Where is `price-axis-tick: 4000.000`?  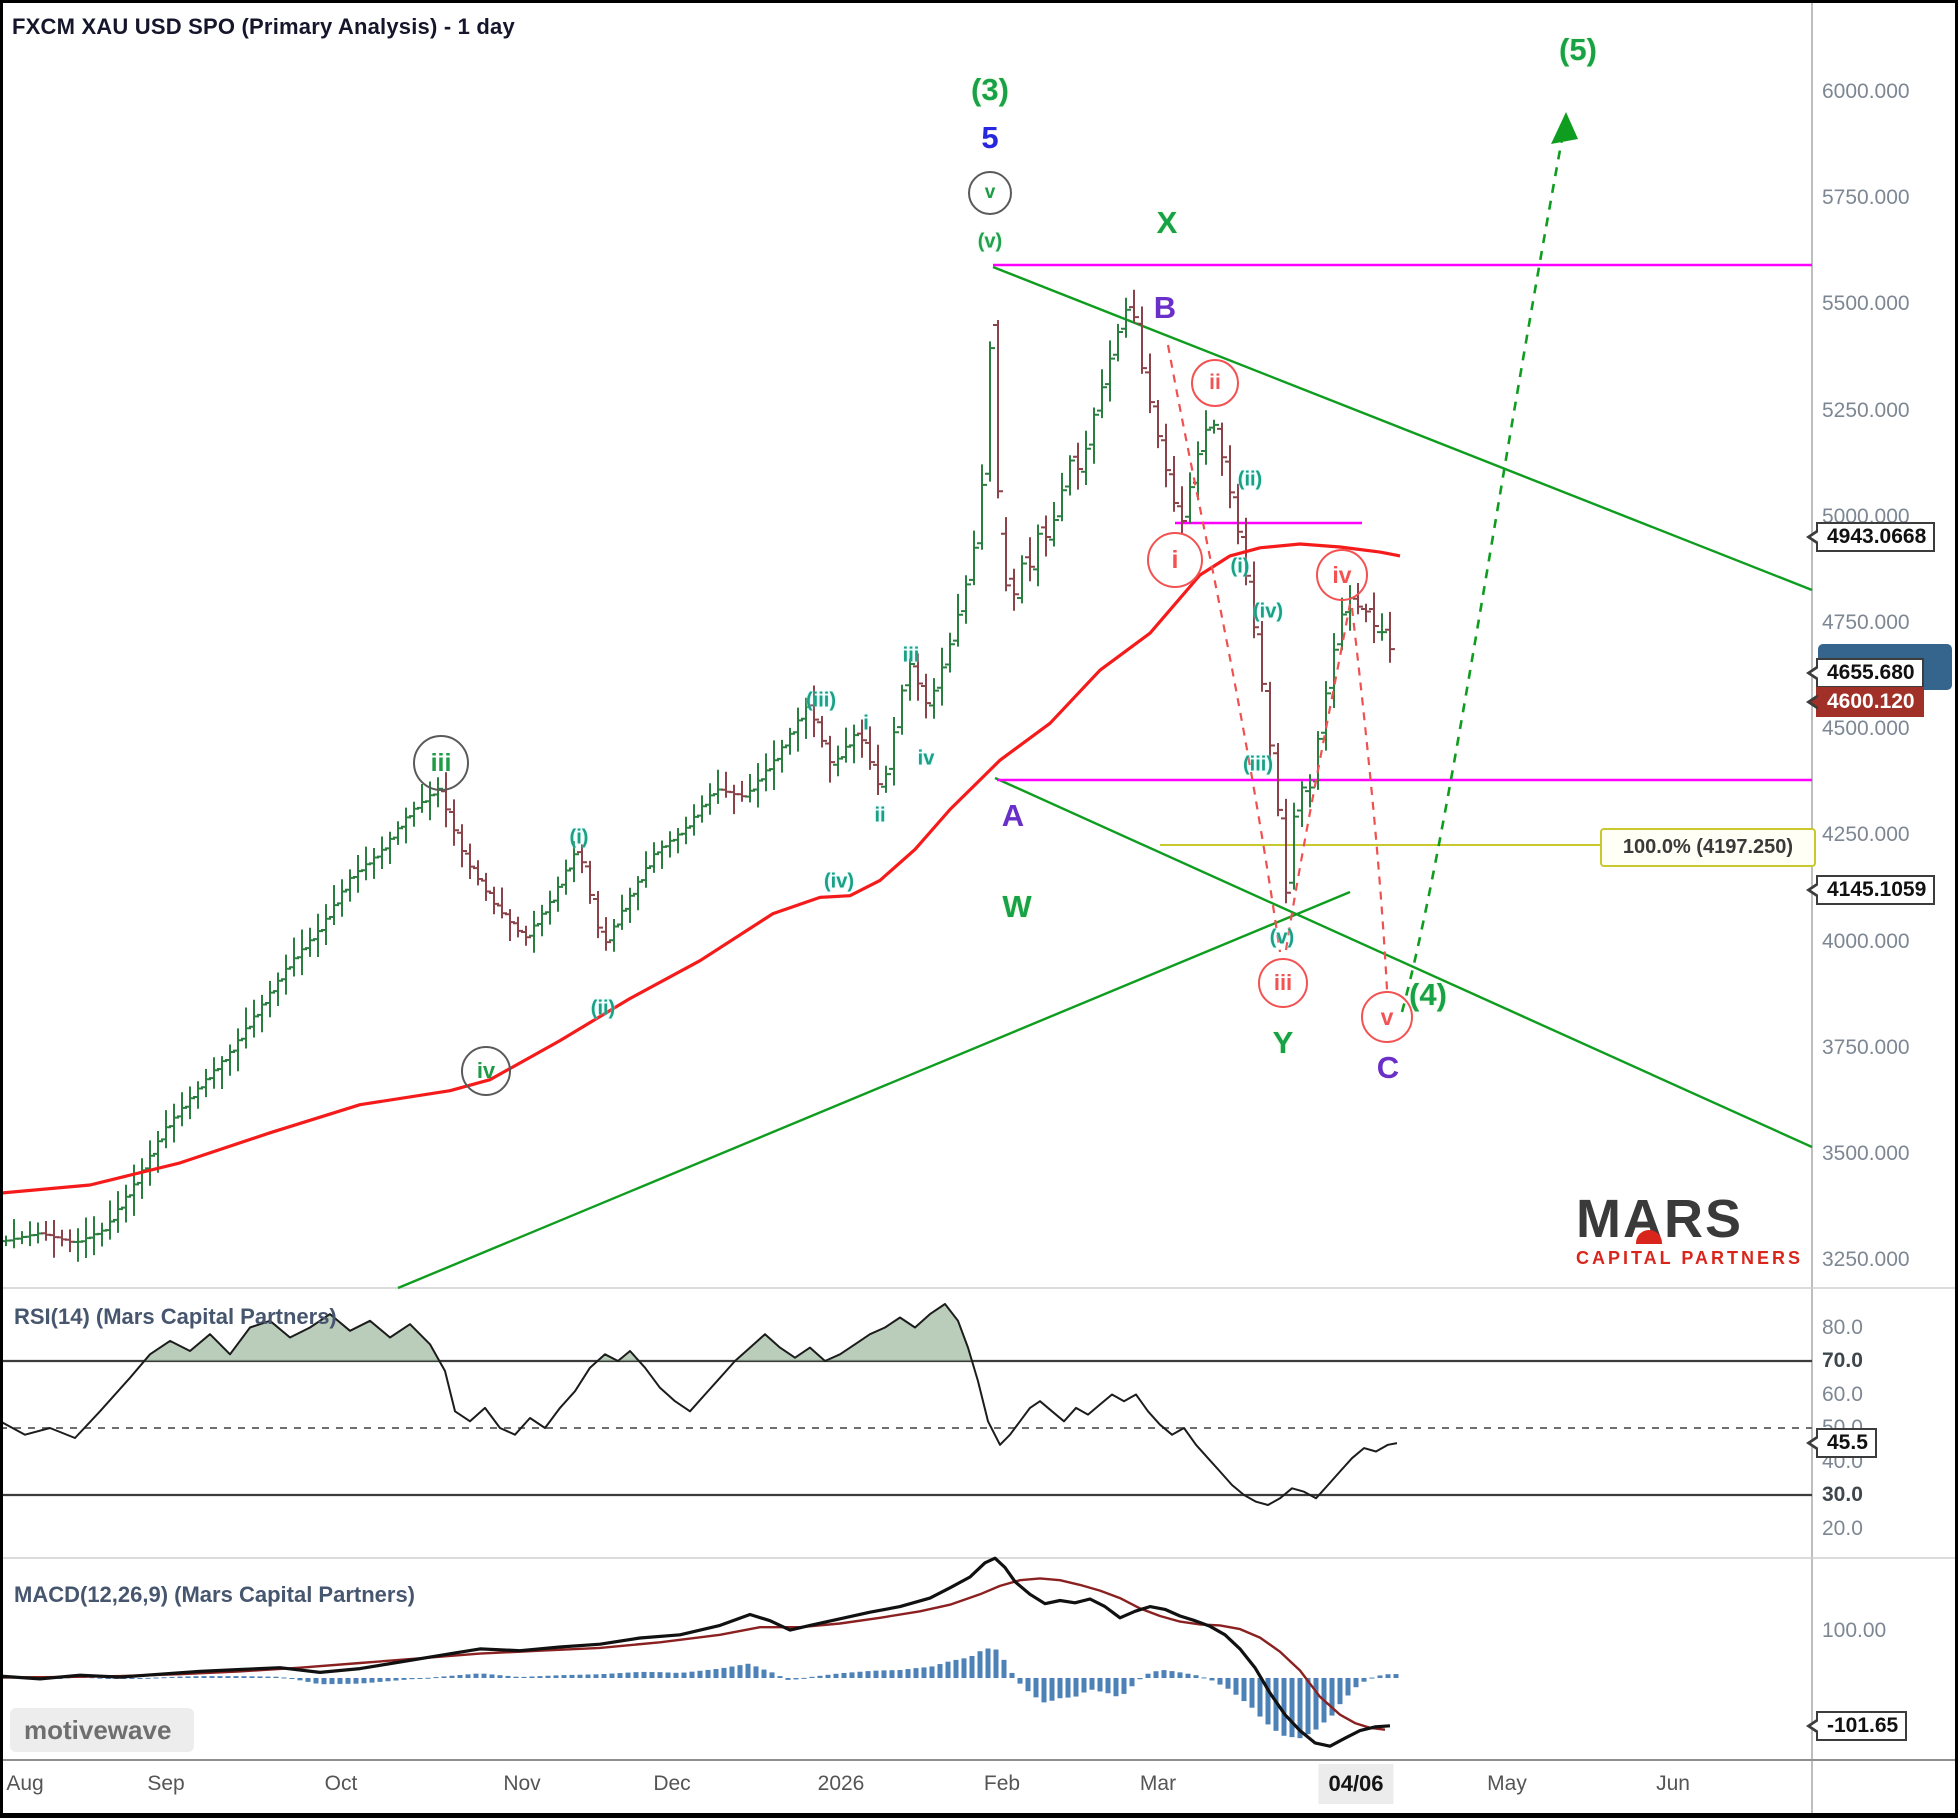 price-axis-tick: 4000.000 is located at coordinates (1866, 941).